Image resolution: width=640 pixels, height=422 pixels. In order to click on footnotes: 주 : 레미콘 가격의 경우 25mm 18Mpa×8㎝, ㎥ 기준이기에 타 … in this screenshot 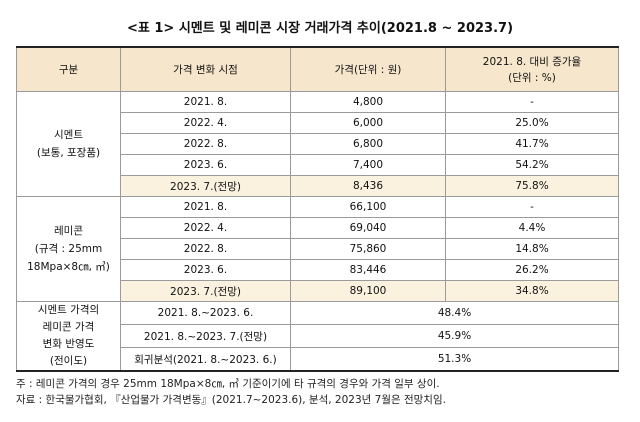, I will do `click(231, 392)`.